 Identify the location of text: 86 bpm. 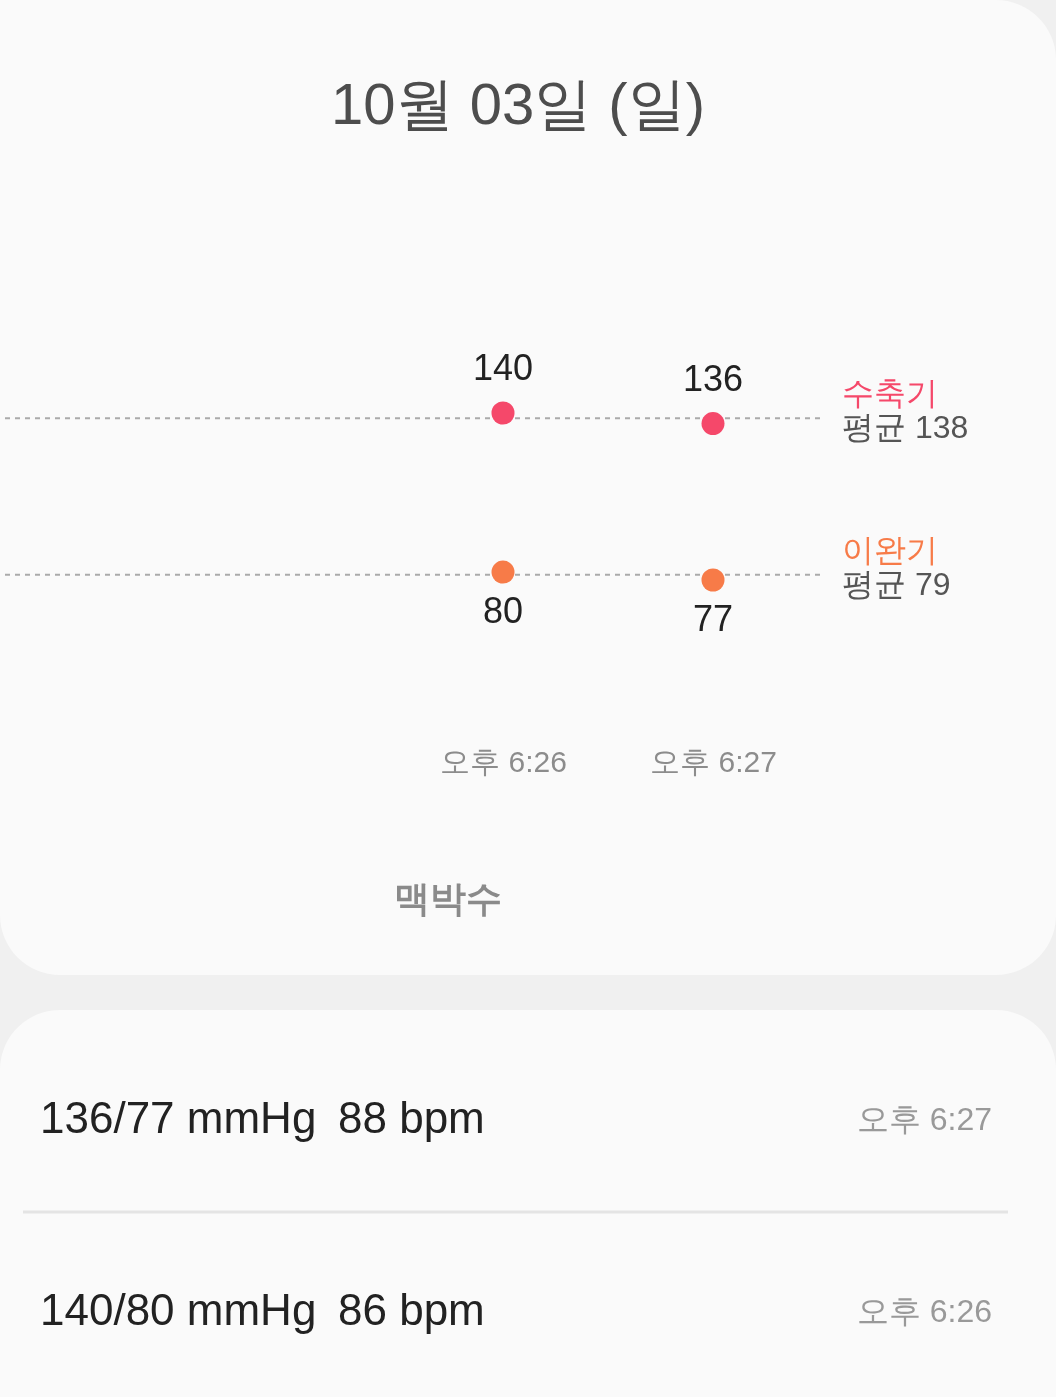
(411, 1309).